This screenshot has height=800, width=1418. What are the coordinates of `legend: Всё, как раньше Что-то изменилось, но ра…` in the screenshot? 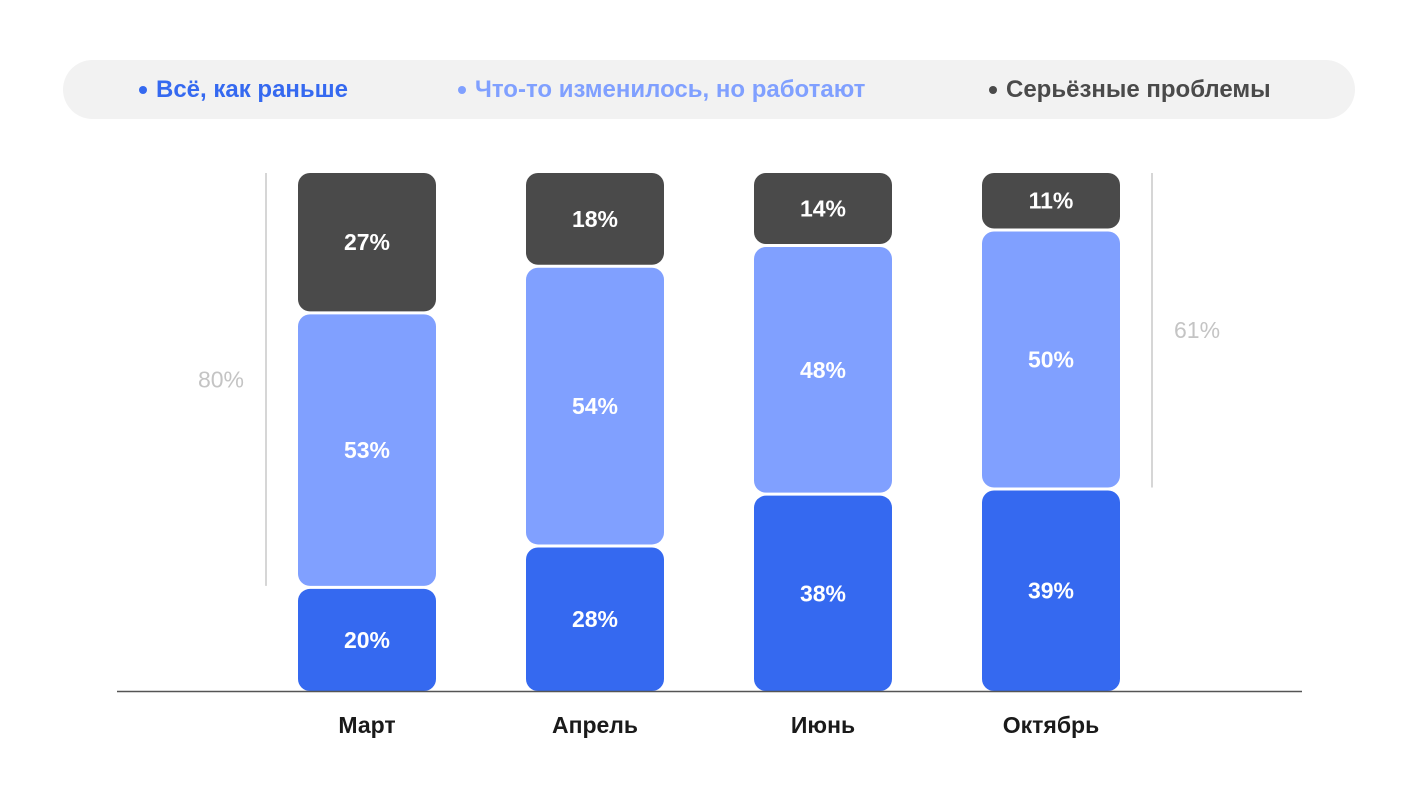 It's located at (709, 89).